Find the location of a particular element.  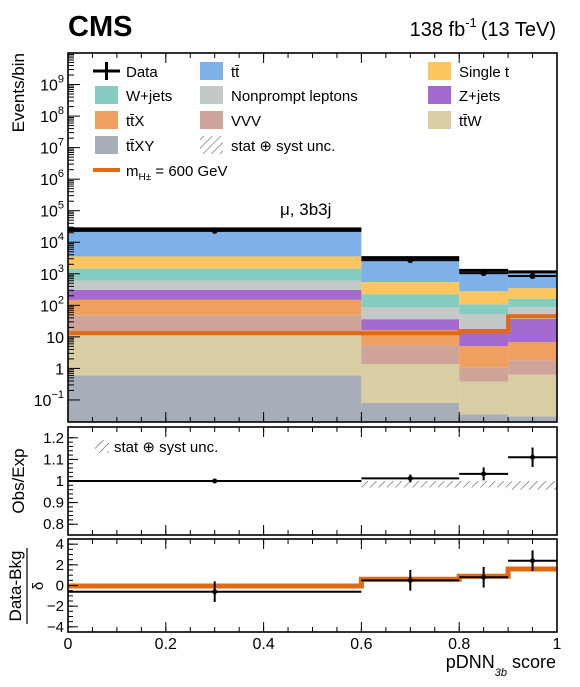

x-axis-label-suffix: score is located at coordinates (531, 662).